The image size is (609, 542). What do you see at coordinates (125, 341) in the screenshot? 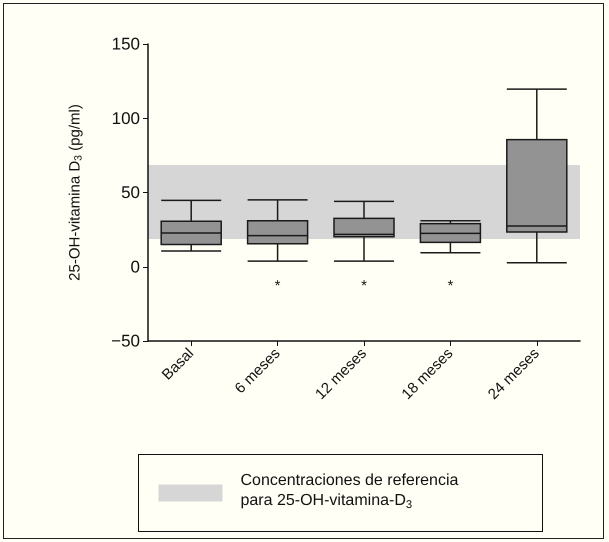
I see `y-tick-label: −50` at bounding box center [125, 341].